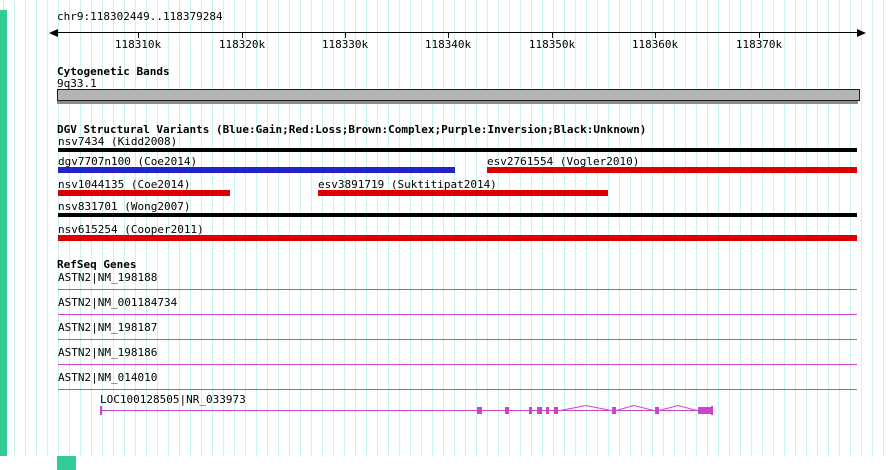  I want to click on ruler-tick-label: 118320k, so click(242, 44).